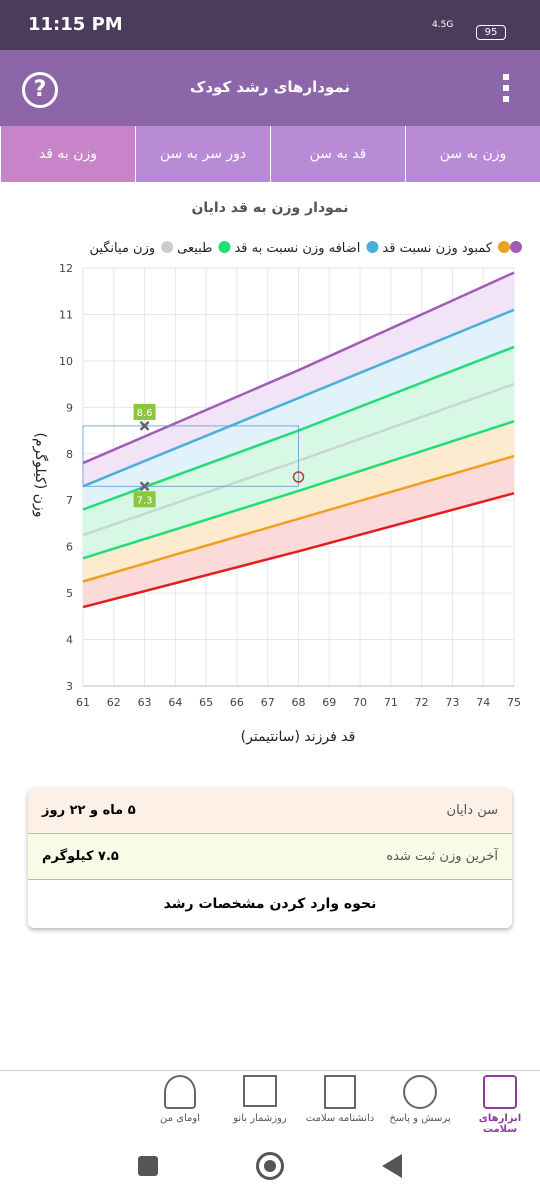  Describe the element at coordinates (194, 248) in the screenshot. I see `legend-label: طبیعی` at that location.